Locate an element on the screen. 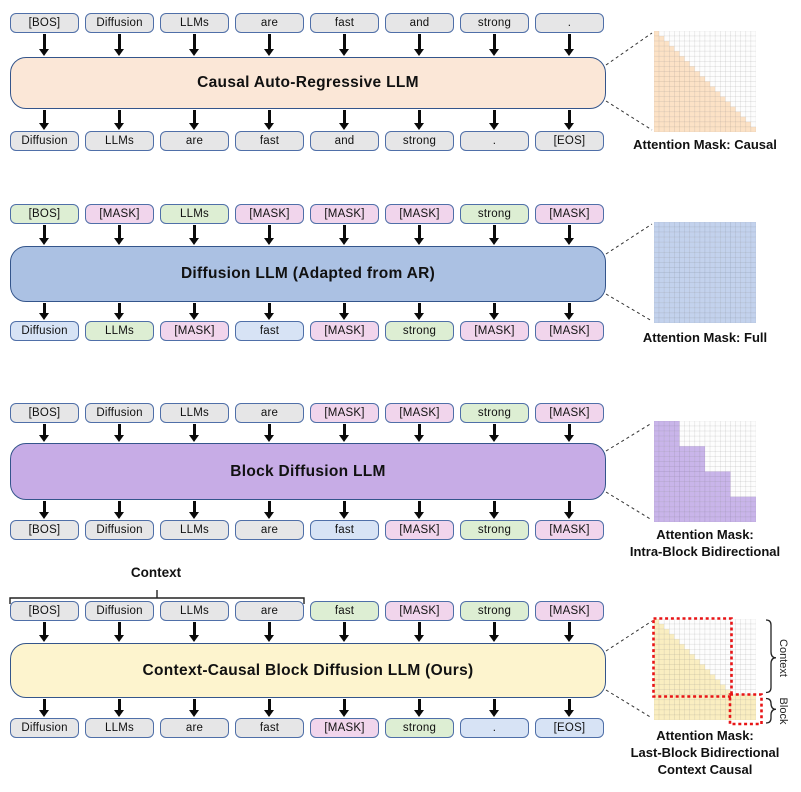 This screenshot has height=792, width=801. output-token: and is located at coordinates (344, 141).